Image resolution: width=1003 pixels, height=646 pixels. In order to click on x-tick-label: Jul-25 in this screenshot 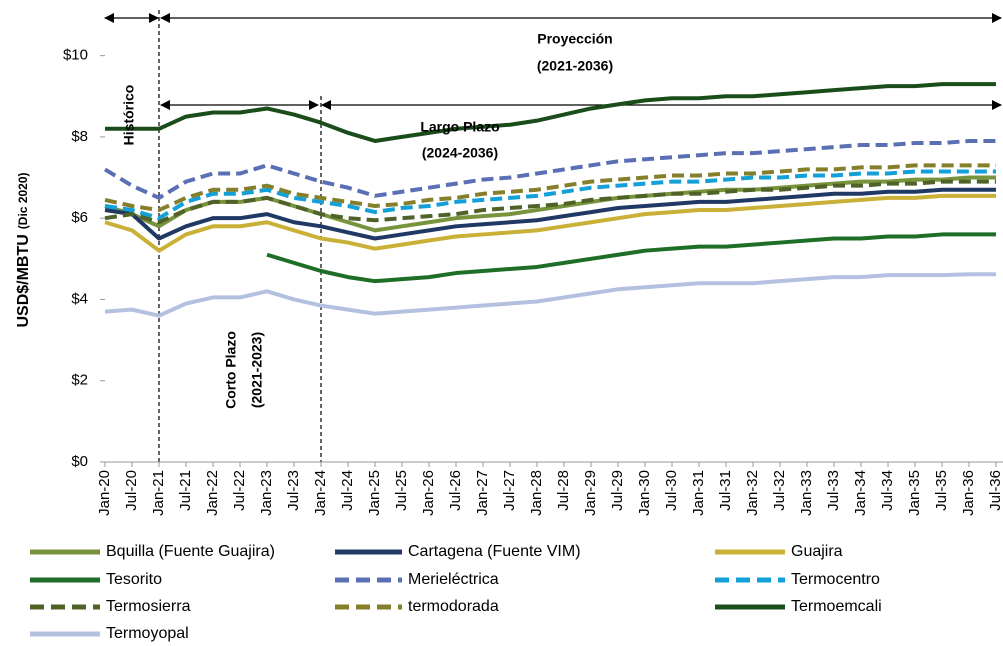, I will do `click(401, 490)`.